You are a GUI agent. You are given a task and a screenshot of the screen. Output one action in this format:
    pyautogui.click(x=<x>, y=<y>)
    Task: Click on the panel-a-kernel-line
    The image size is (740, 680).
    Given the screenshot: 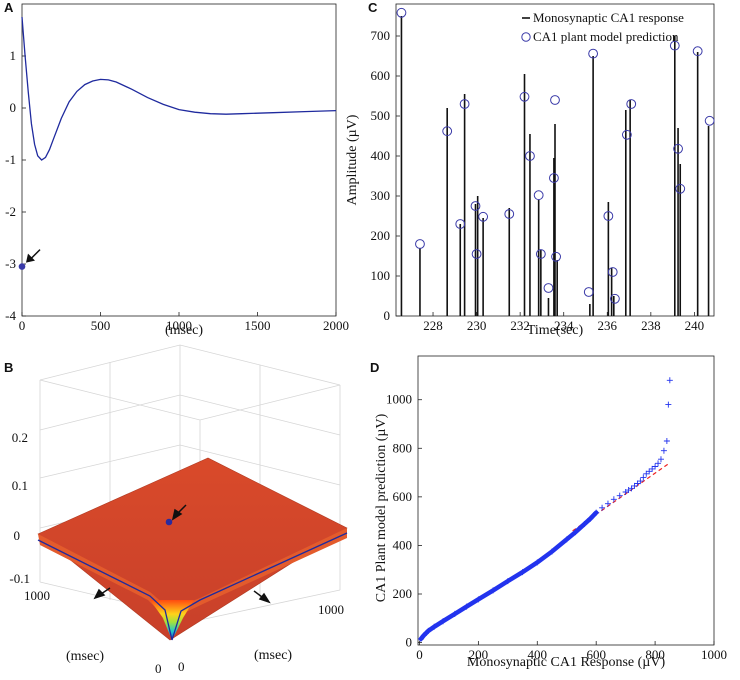 What is the action you would take?
    pyautogui.click(x=179, y=88)
    